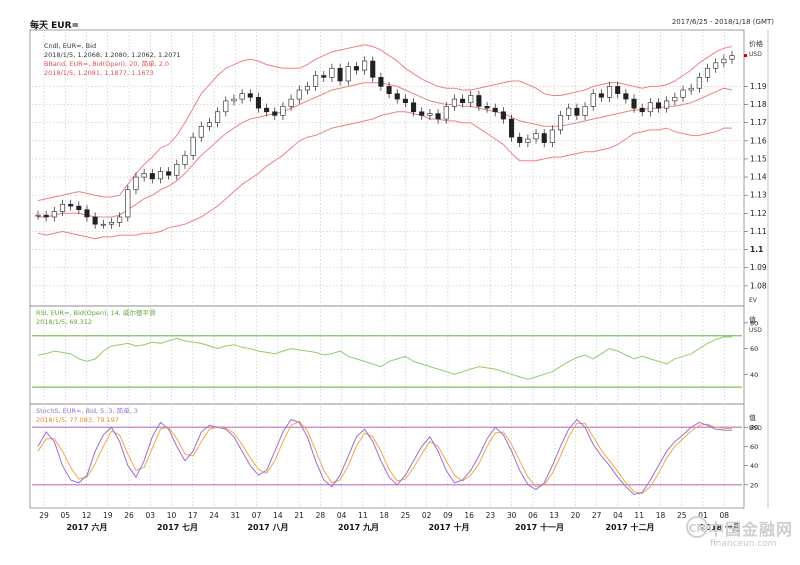 The image size is (800, 565). Describe the element at coordinates (754, 349) in the screenshot. I see `rsi-y-tick-label: 60` at that location.